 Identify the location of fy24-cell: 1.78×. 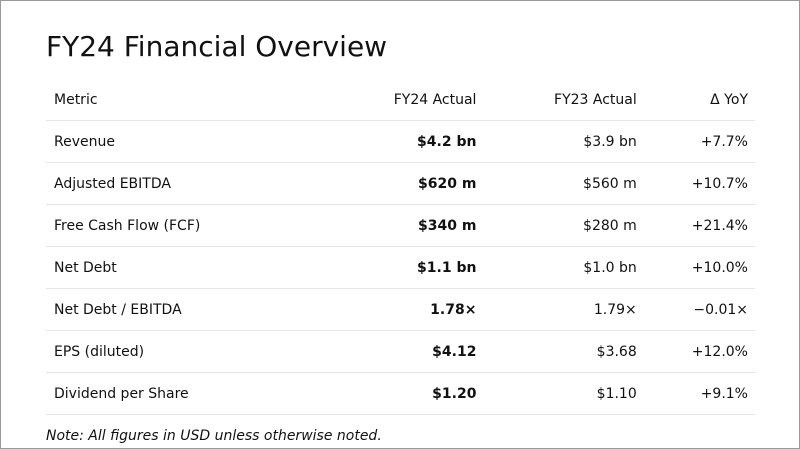
(408, 309).